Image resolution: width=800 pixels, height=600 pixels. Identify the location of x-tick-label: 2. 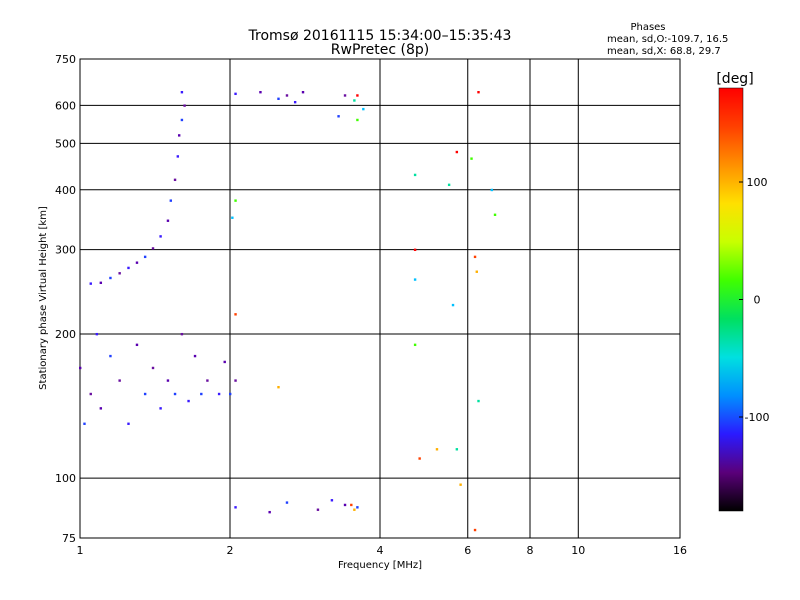
(230, 550).